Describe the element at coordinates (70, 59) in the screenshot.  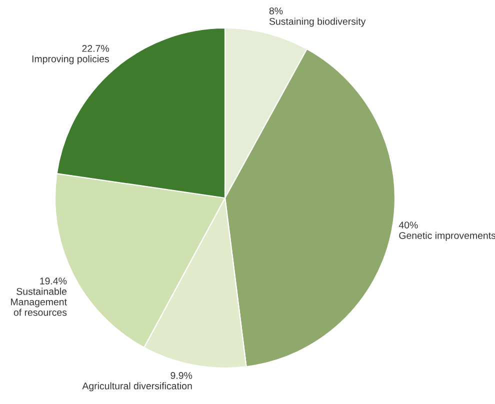
I see `slice-label: Improving policies` at that location.